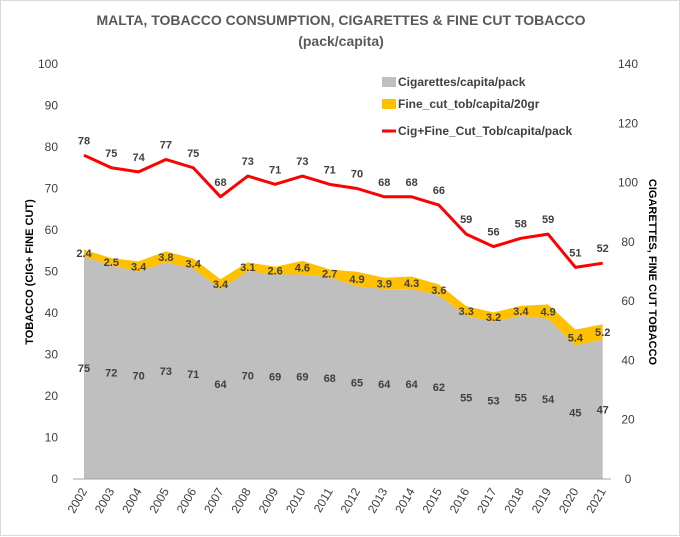  I want to click on fine-cut-data-label: 3.6, so click(438, 291).